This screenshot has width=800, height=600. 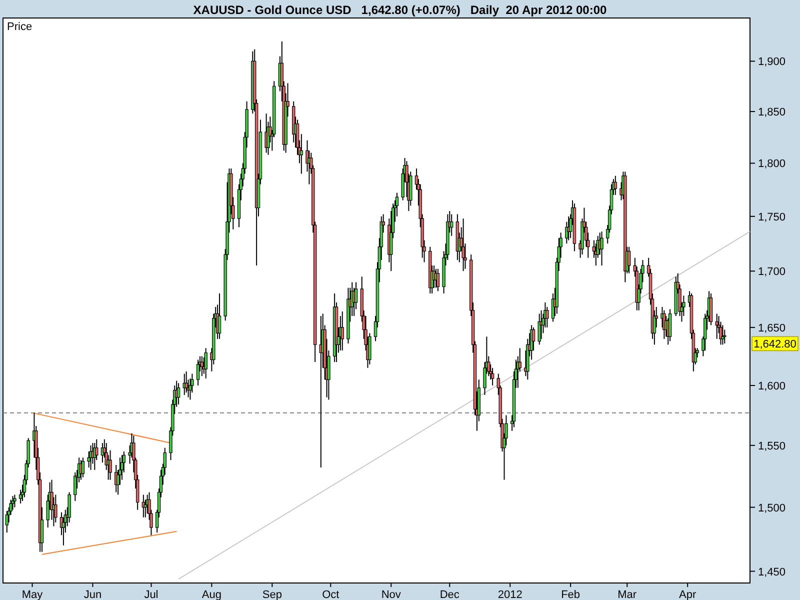 I want to click on y-tick-label: 1,750, so click(x=772, y=217).